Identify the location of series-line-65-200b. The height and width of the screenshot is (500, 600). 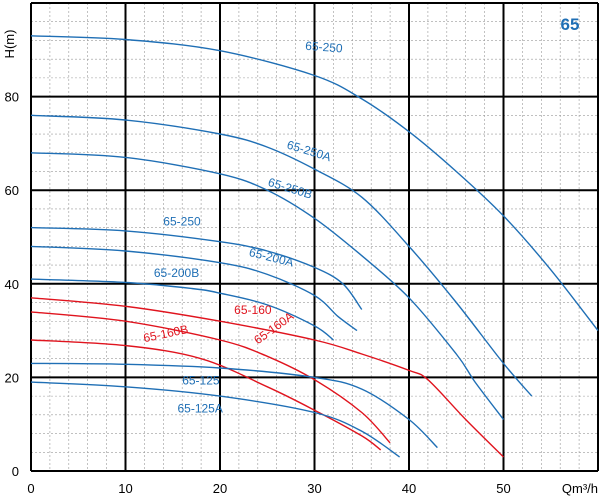
(182, 309).